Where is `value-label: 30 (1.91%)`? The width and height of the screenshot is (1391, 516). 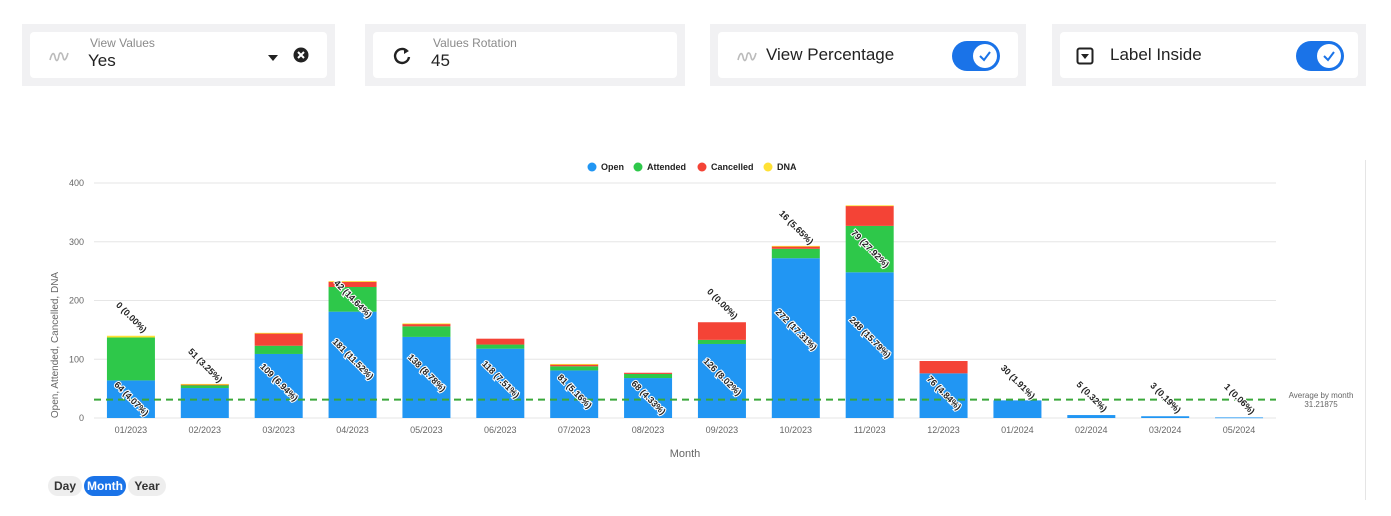 value-label: 30 (1.91%) is located at coordinates (1018, 382).